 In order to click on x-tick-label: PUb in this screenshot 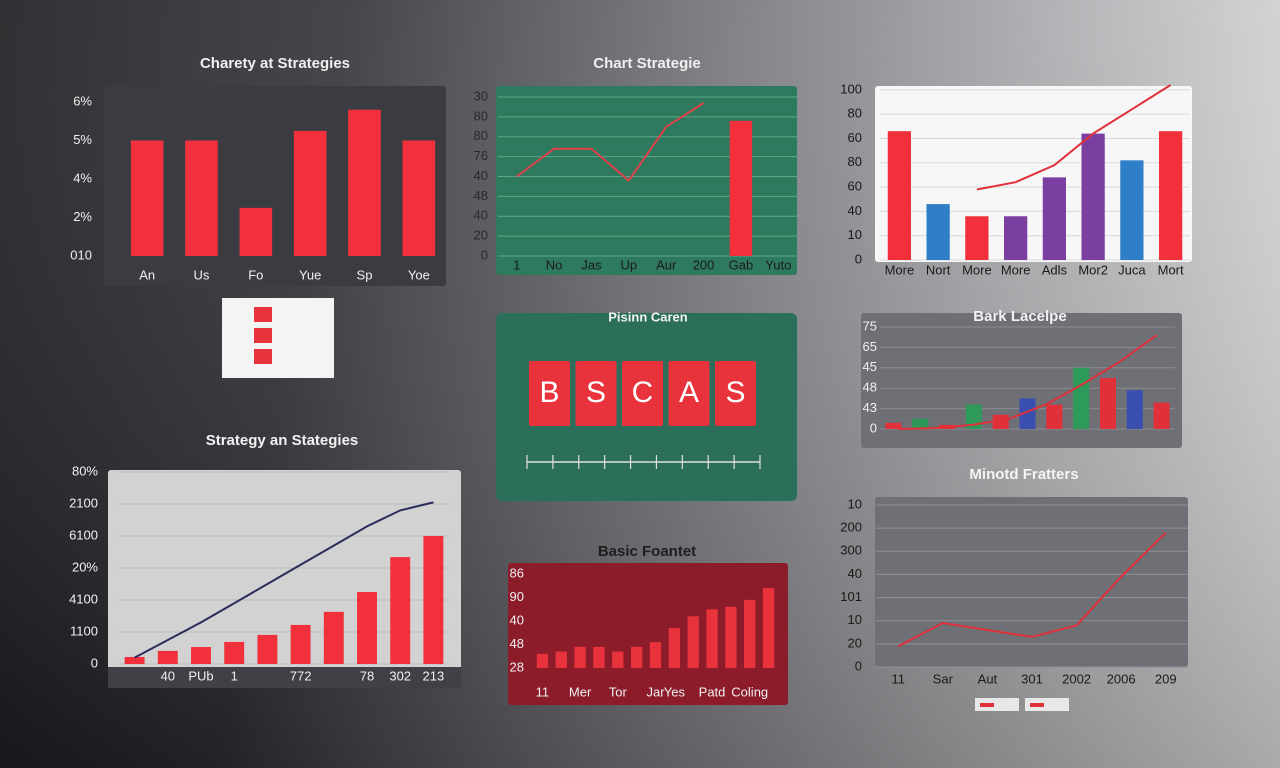, I will do `click(200, 675)`.